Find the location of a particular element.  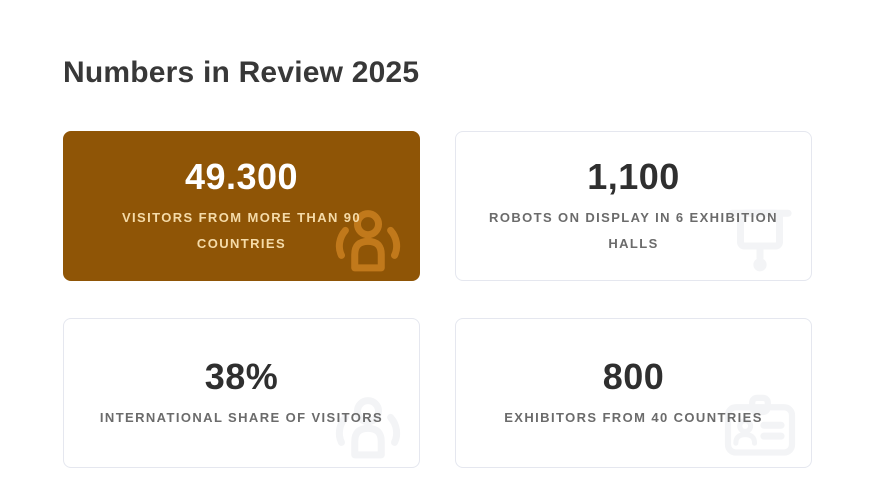

stat-value: 800 is located at coordinates (633, 376).